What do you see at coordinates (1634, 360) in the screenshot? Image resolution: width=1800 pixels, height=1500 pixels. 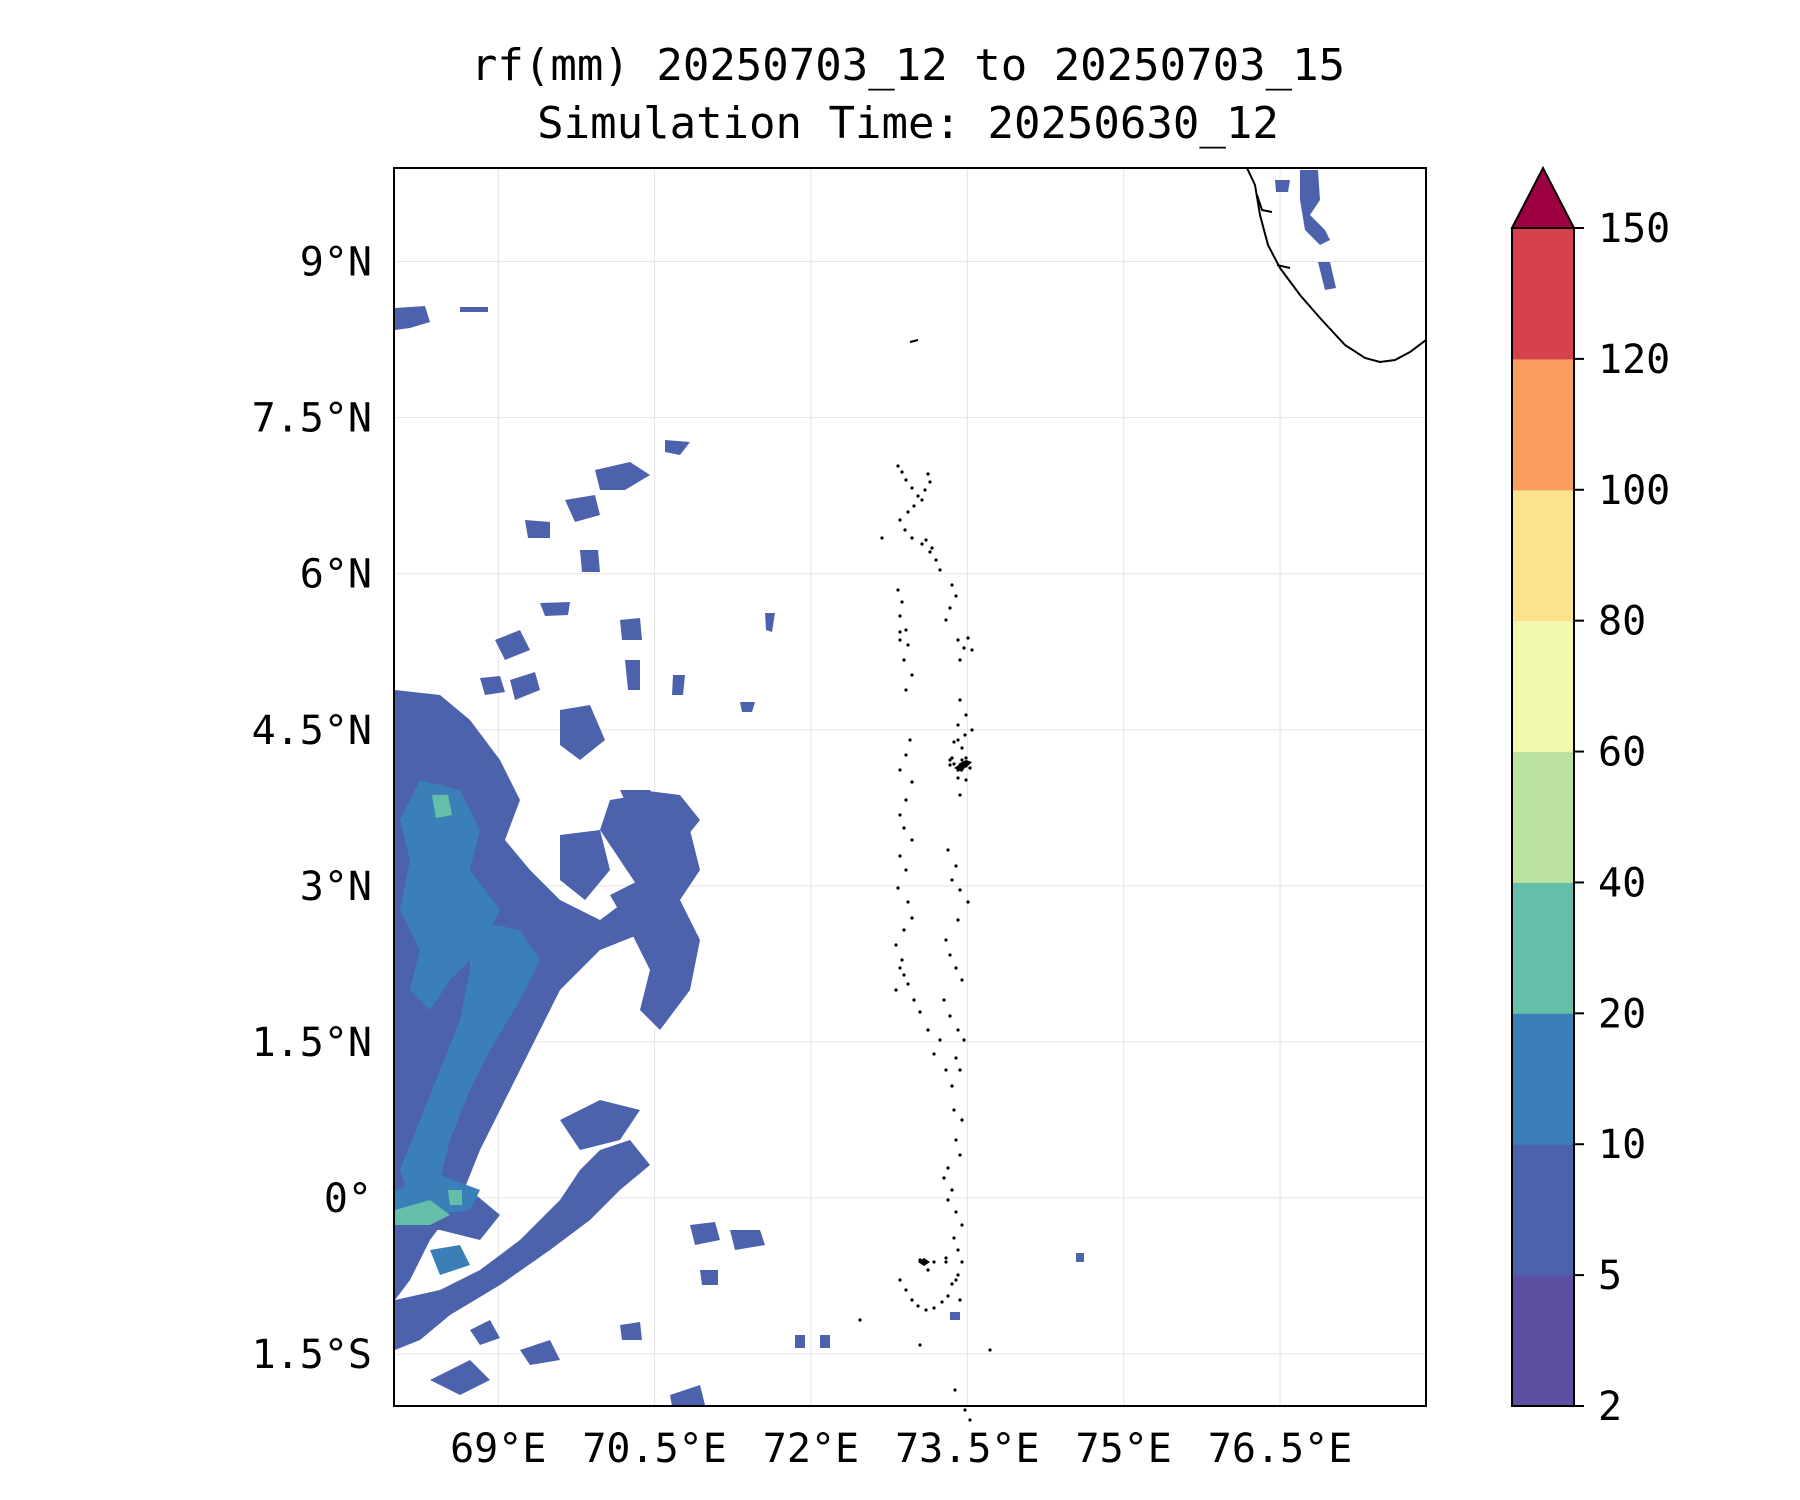 I see `colorbar-tick-label: 120` at bounding box center [1634, 360].